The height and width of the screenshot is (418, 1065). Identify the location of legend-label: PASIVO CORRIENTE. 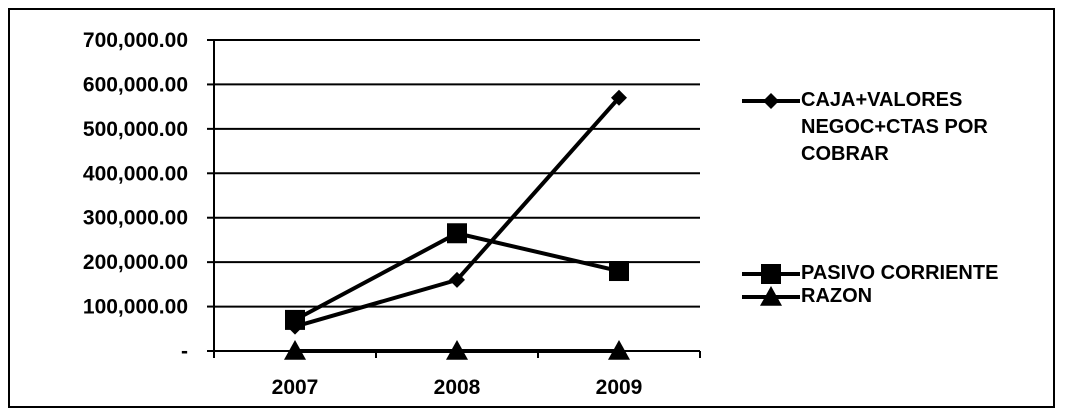
(900, 273).